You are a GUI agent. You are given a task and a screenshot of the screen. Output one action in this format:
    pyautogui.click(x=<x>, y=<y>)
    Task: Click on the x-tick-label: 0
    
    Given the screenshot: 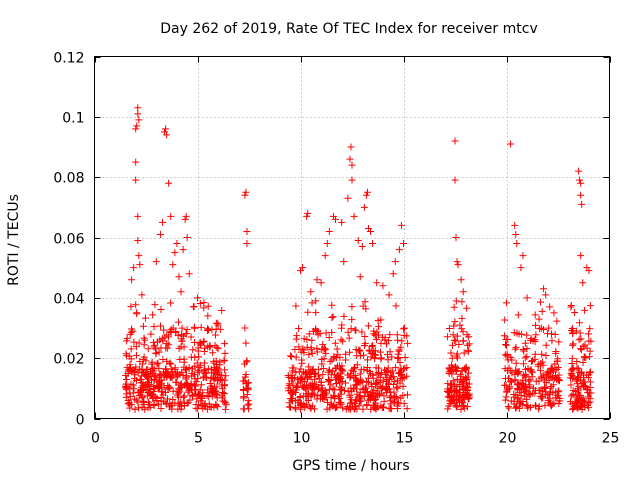 What is the action you would take?
    pyautogui.click(x=95, y=439)
    